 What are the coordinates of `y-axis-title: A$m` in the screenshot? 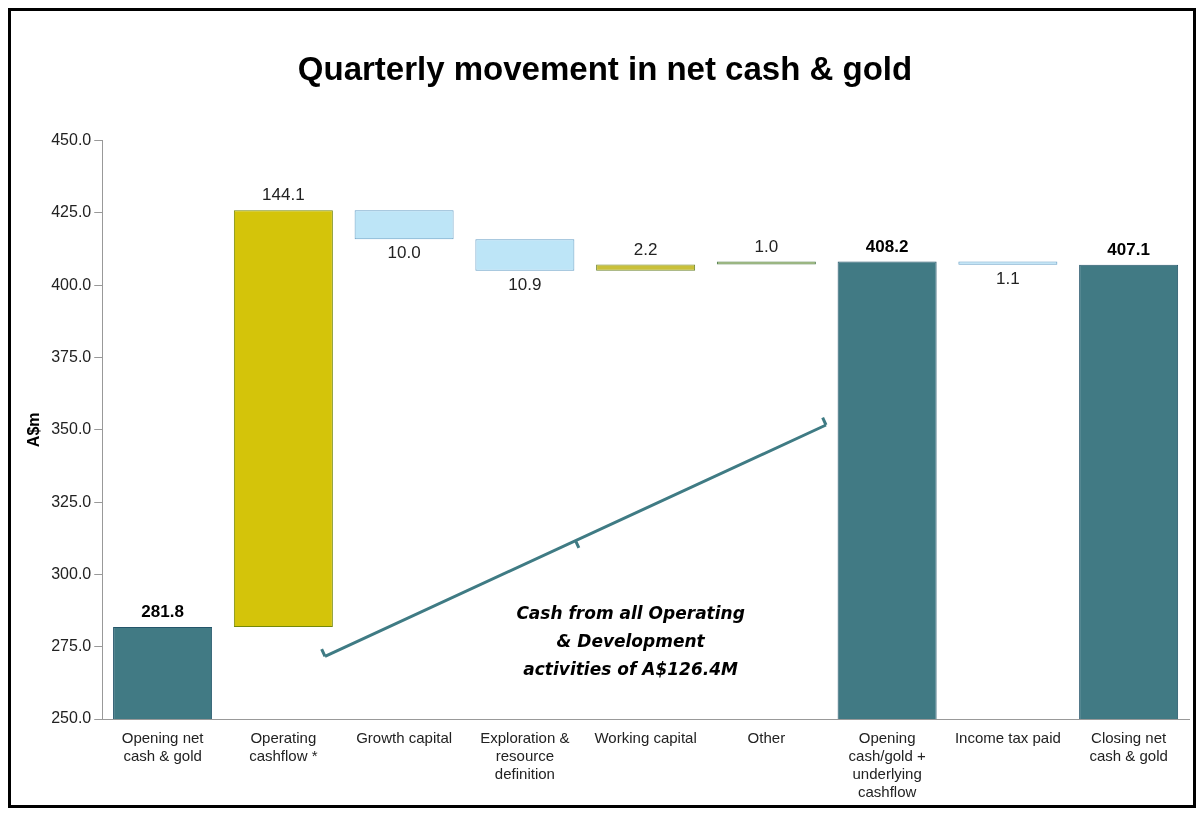 It's located at (34, 430).